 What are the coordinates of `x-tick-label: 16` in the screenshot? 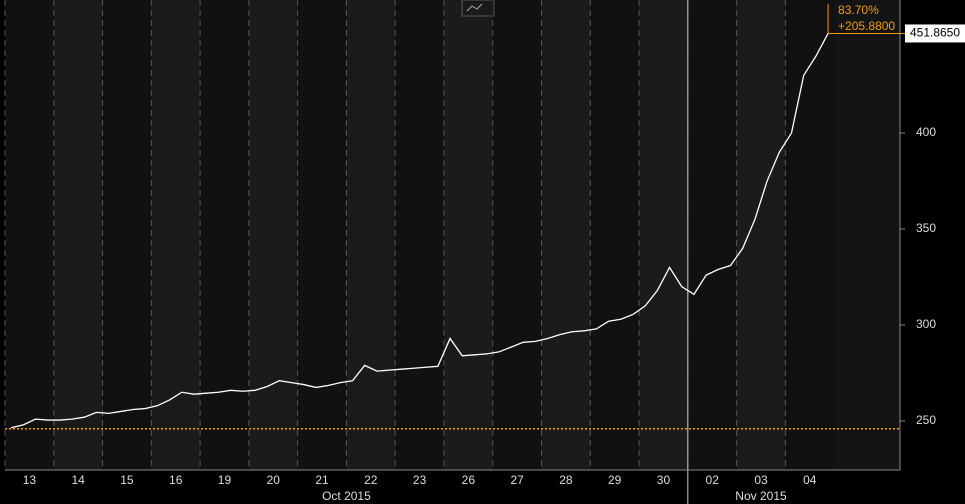 It's located at (176, 480).